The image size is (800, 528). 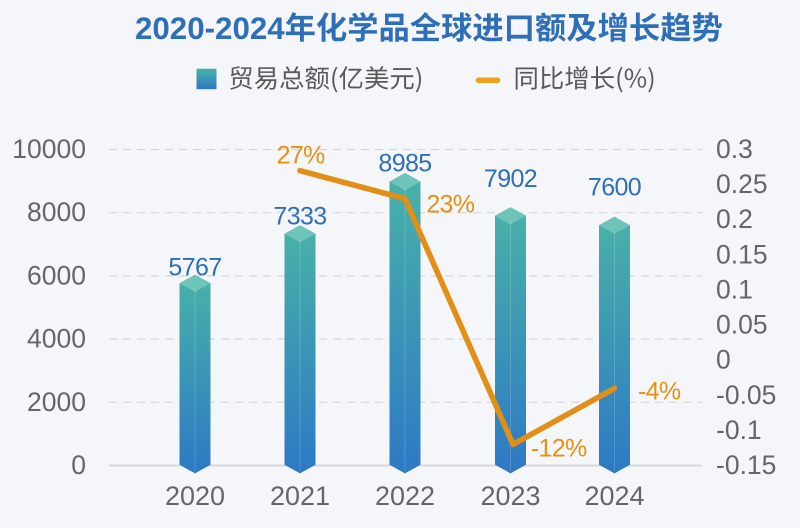 What do you see at coordinates (510, 496) in the screenshot?
I see `svg-text: 2023` at bounding box center [510, 496].